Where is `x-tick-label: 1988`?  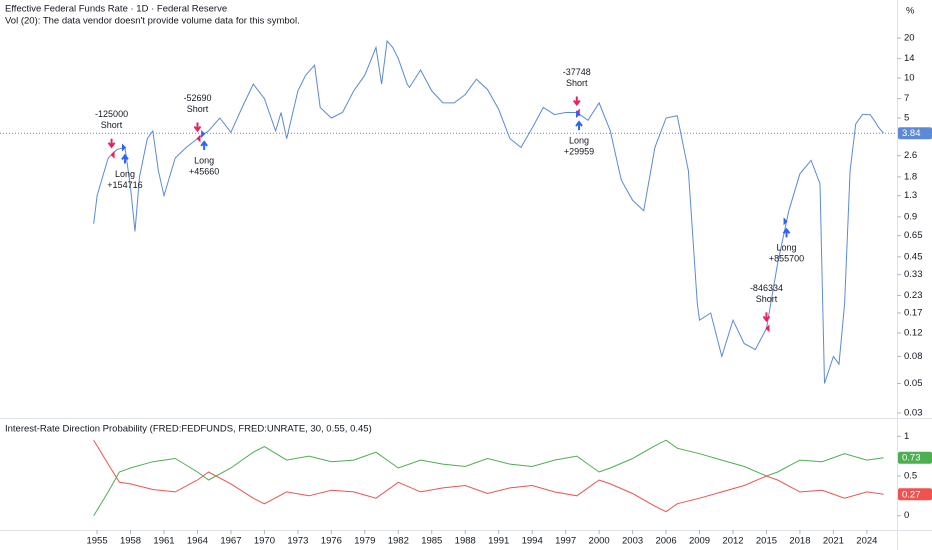
x-tick-label: 1988 is located at coordinates (465, 541).